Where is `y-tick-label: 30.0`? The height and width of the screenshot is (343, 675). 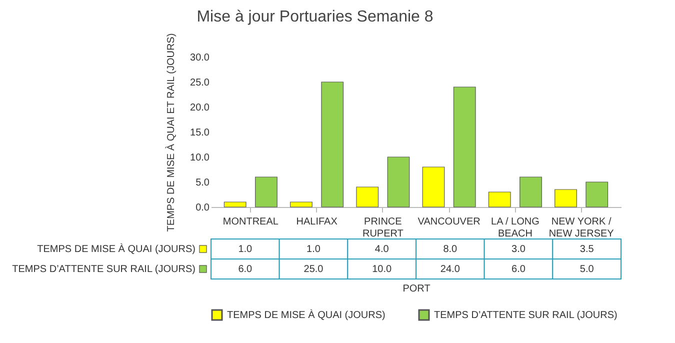
y-tick-label: 30.0 is located at coordinates (200, 58).